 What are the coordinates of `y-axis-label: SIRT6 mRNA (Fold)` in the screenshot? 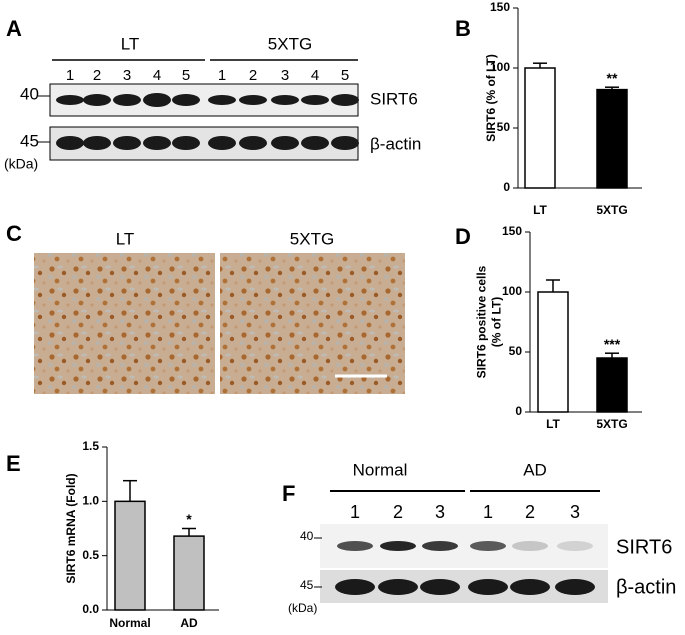 It's located at (71, 528).